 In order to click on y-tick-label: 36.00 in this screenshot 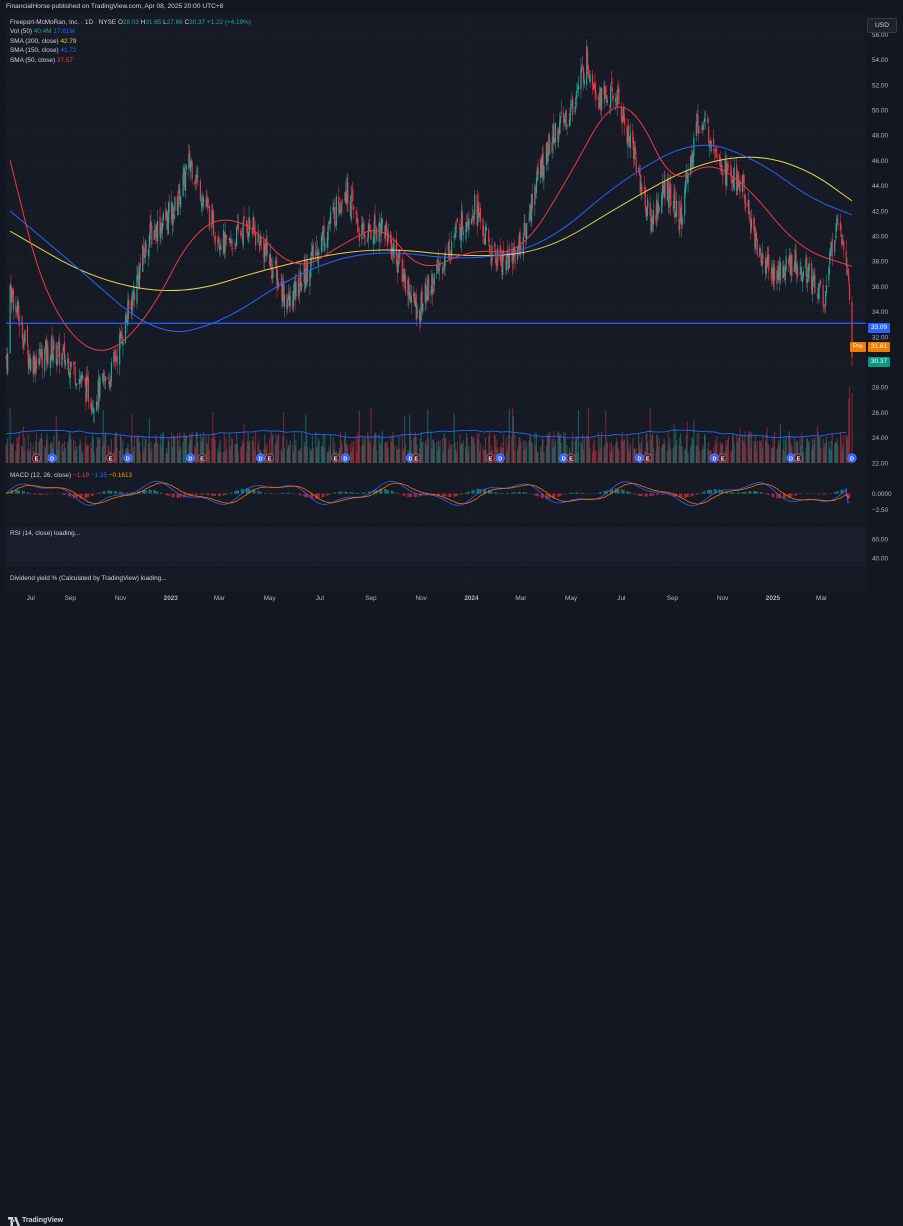, I will do `click(880, 287)`.